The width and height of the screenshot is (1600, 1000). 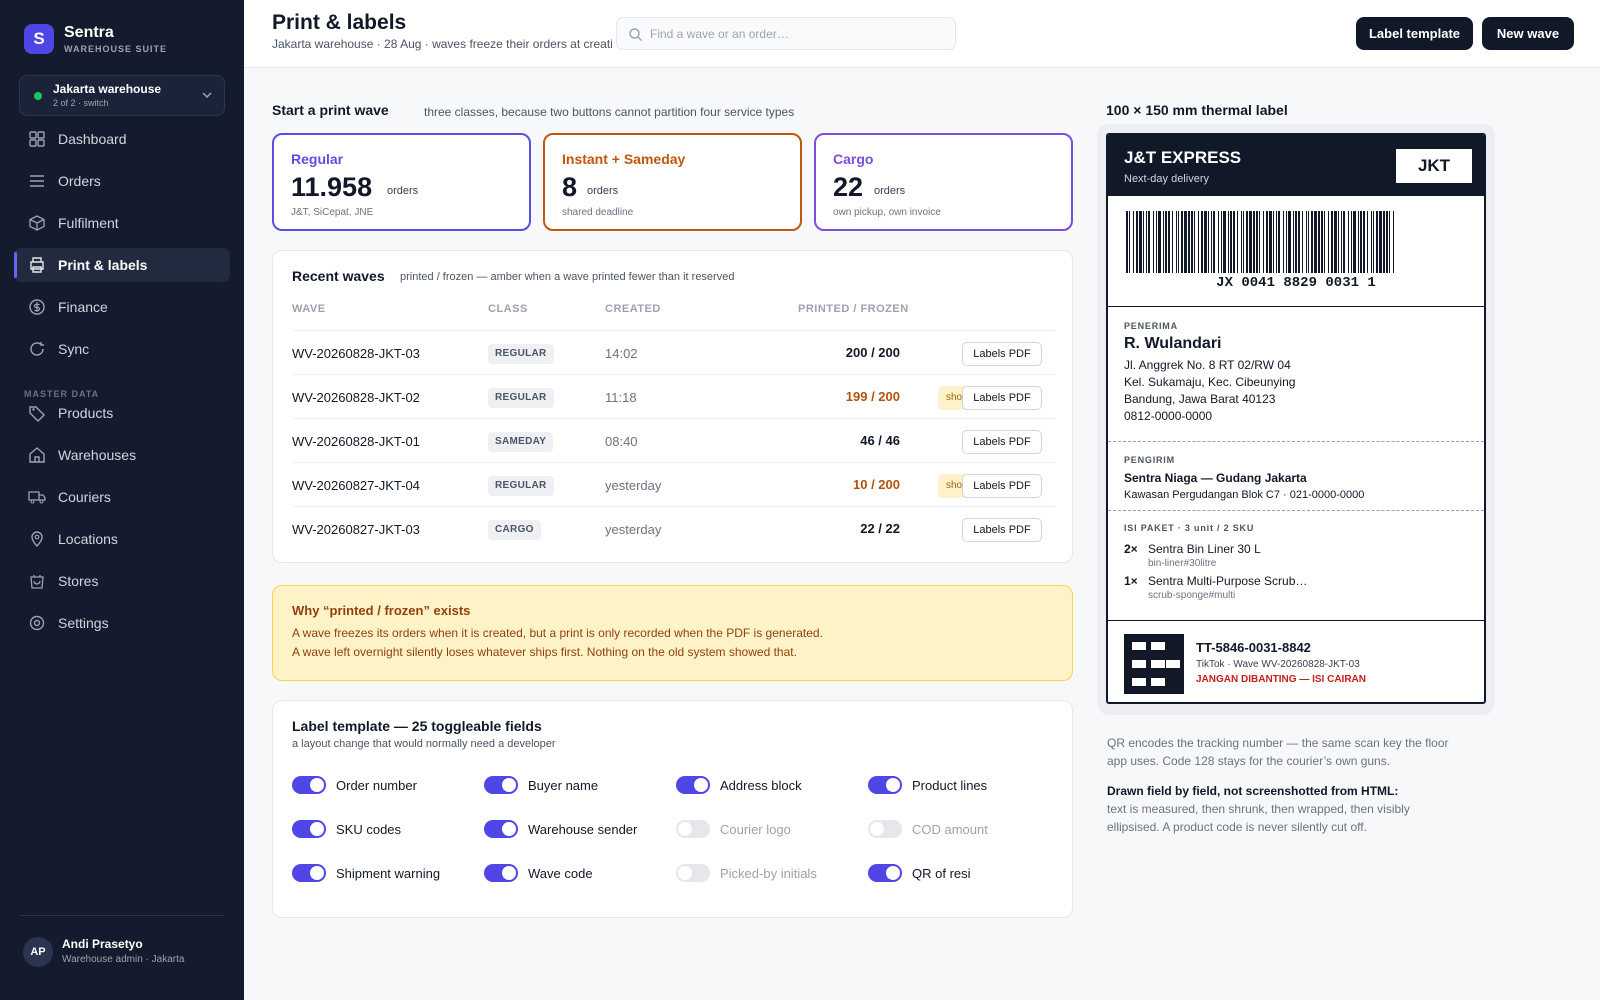 What do you see at coordinates (37, 582) in the screenshot?
I see `store-icon` at bounding box center [37, 582].